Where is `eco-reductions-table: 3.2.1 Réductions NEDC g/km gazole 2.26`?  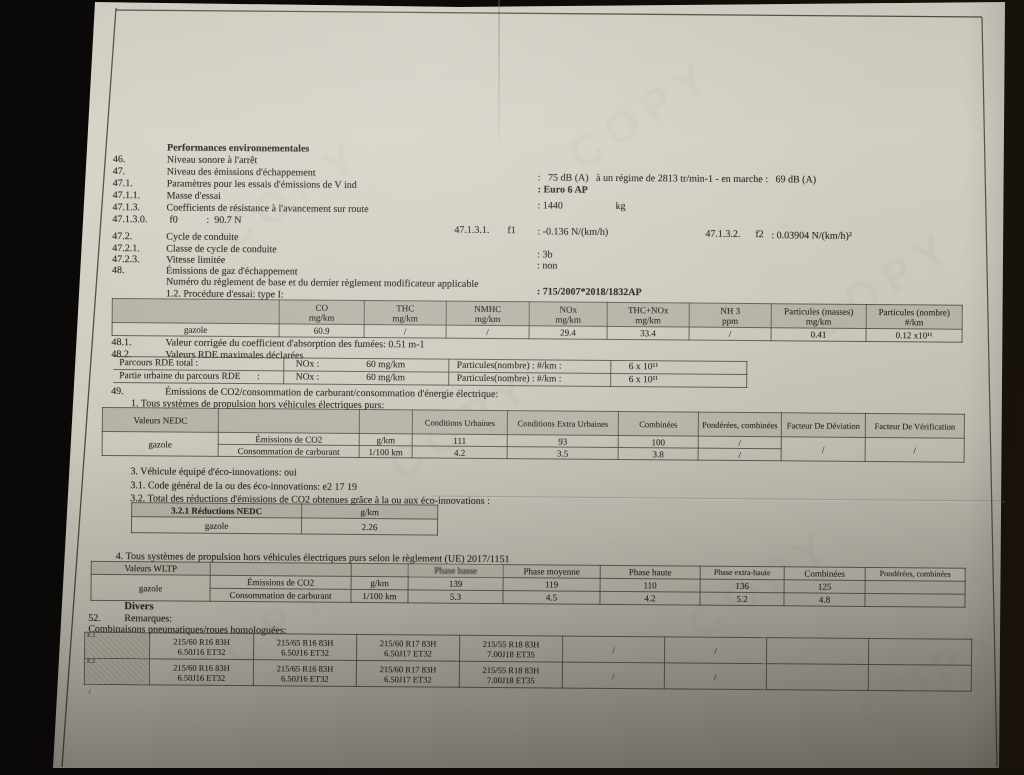 eco-reductions-table: 3.2.1 Réductions NEDC g/km gazole 2.26 is located at coordinates (284, 518).